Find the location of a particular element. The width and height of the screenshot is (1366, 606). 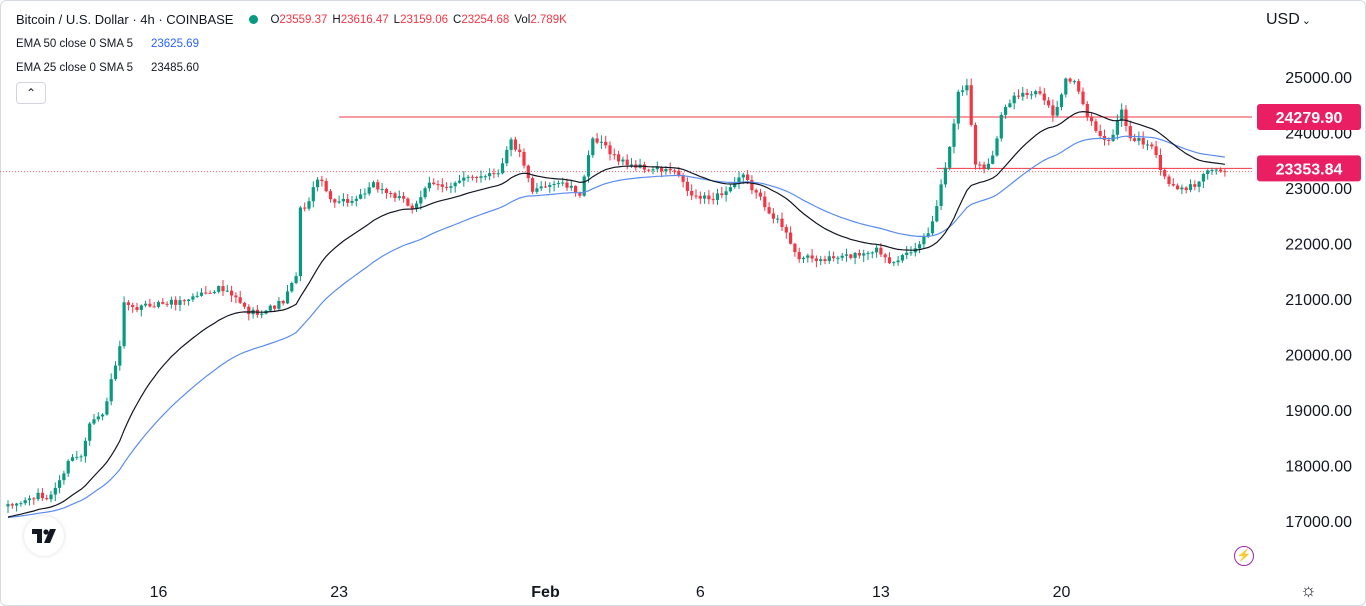

indicator-ema25-label: EMA 25 close 0 SMA 5 is located at coordinates (74, 68).